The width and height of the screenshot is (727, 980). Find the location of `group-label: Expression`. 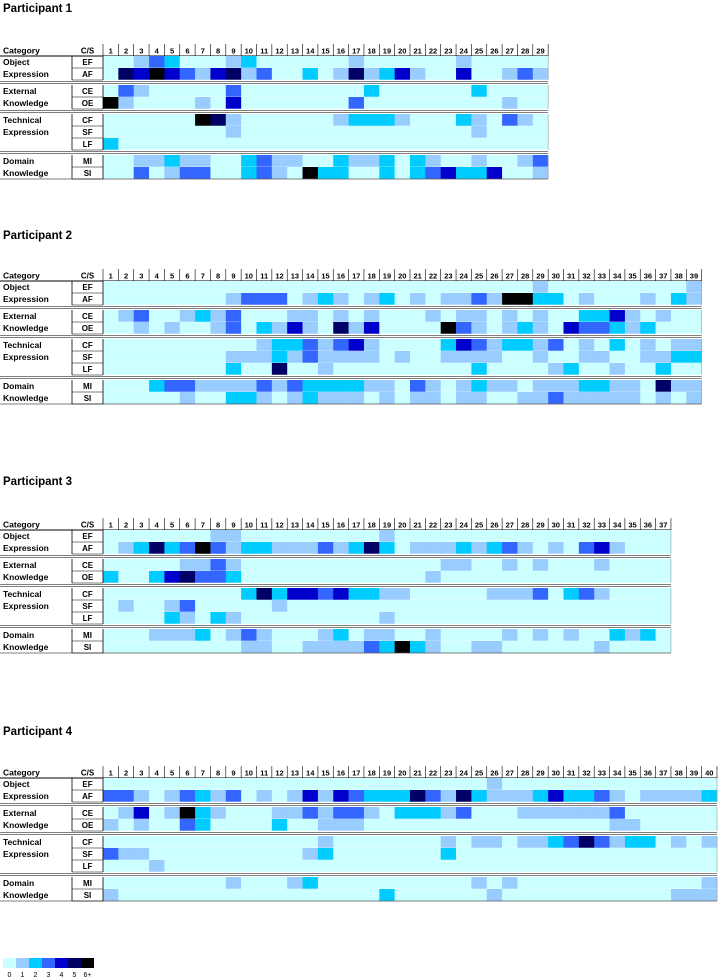

group-label: Expression is located at coordinates (26, 299).